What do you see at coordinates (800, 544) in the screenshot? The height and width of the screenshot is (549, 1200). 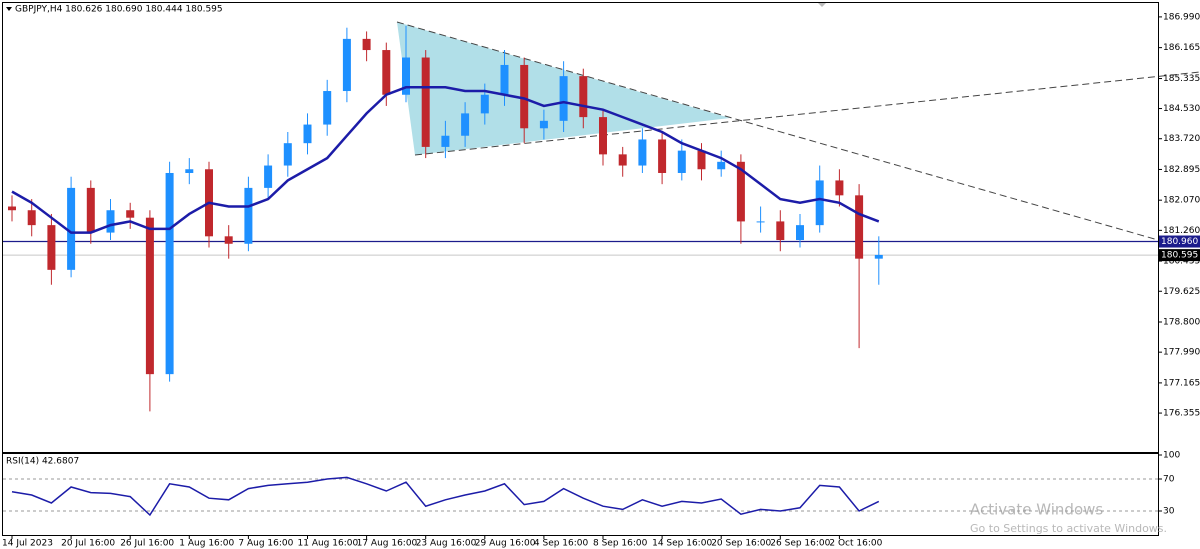 I see `x-tick-label: 26 Sep 16:00` at bounding box center [800, 544].